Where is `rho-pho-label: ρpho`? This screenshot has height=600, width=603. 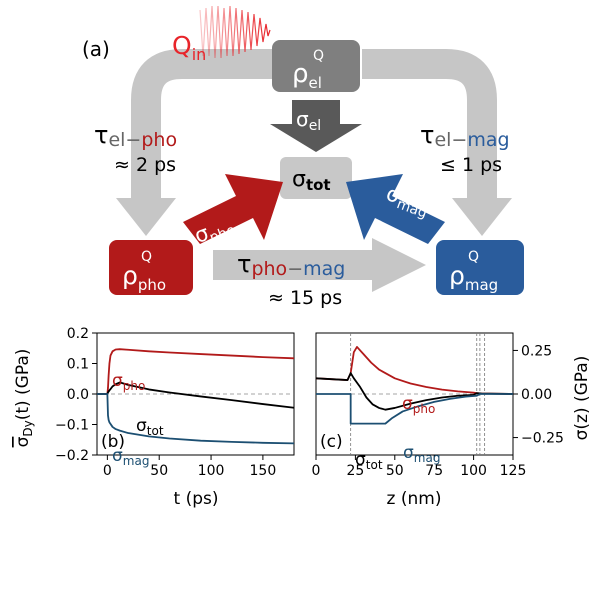 rho-pho-label: ρpho is located at coordinates (144, 277).